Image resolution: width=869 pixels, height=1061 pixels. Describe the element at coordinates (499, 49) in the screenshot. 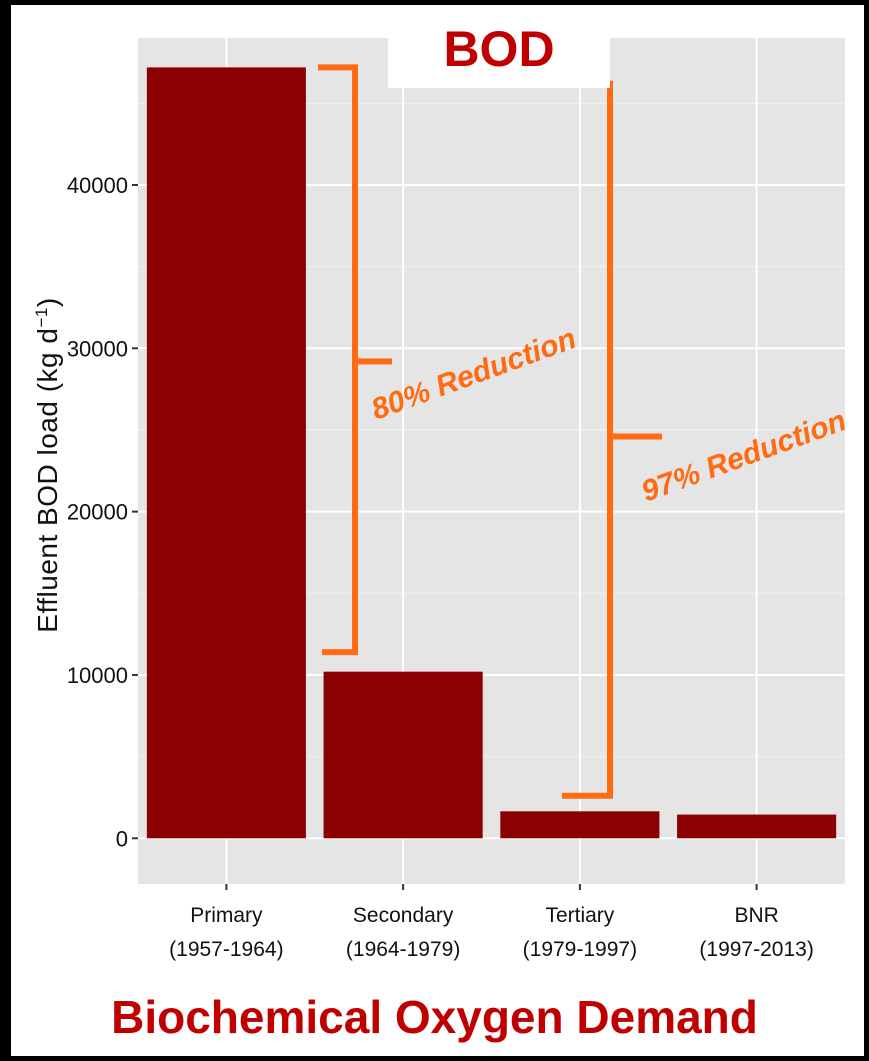

I see `chart-title: BOD` at that location.